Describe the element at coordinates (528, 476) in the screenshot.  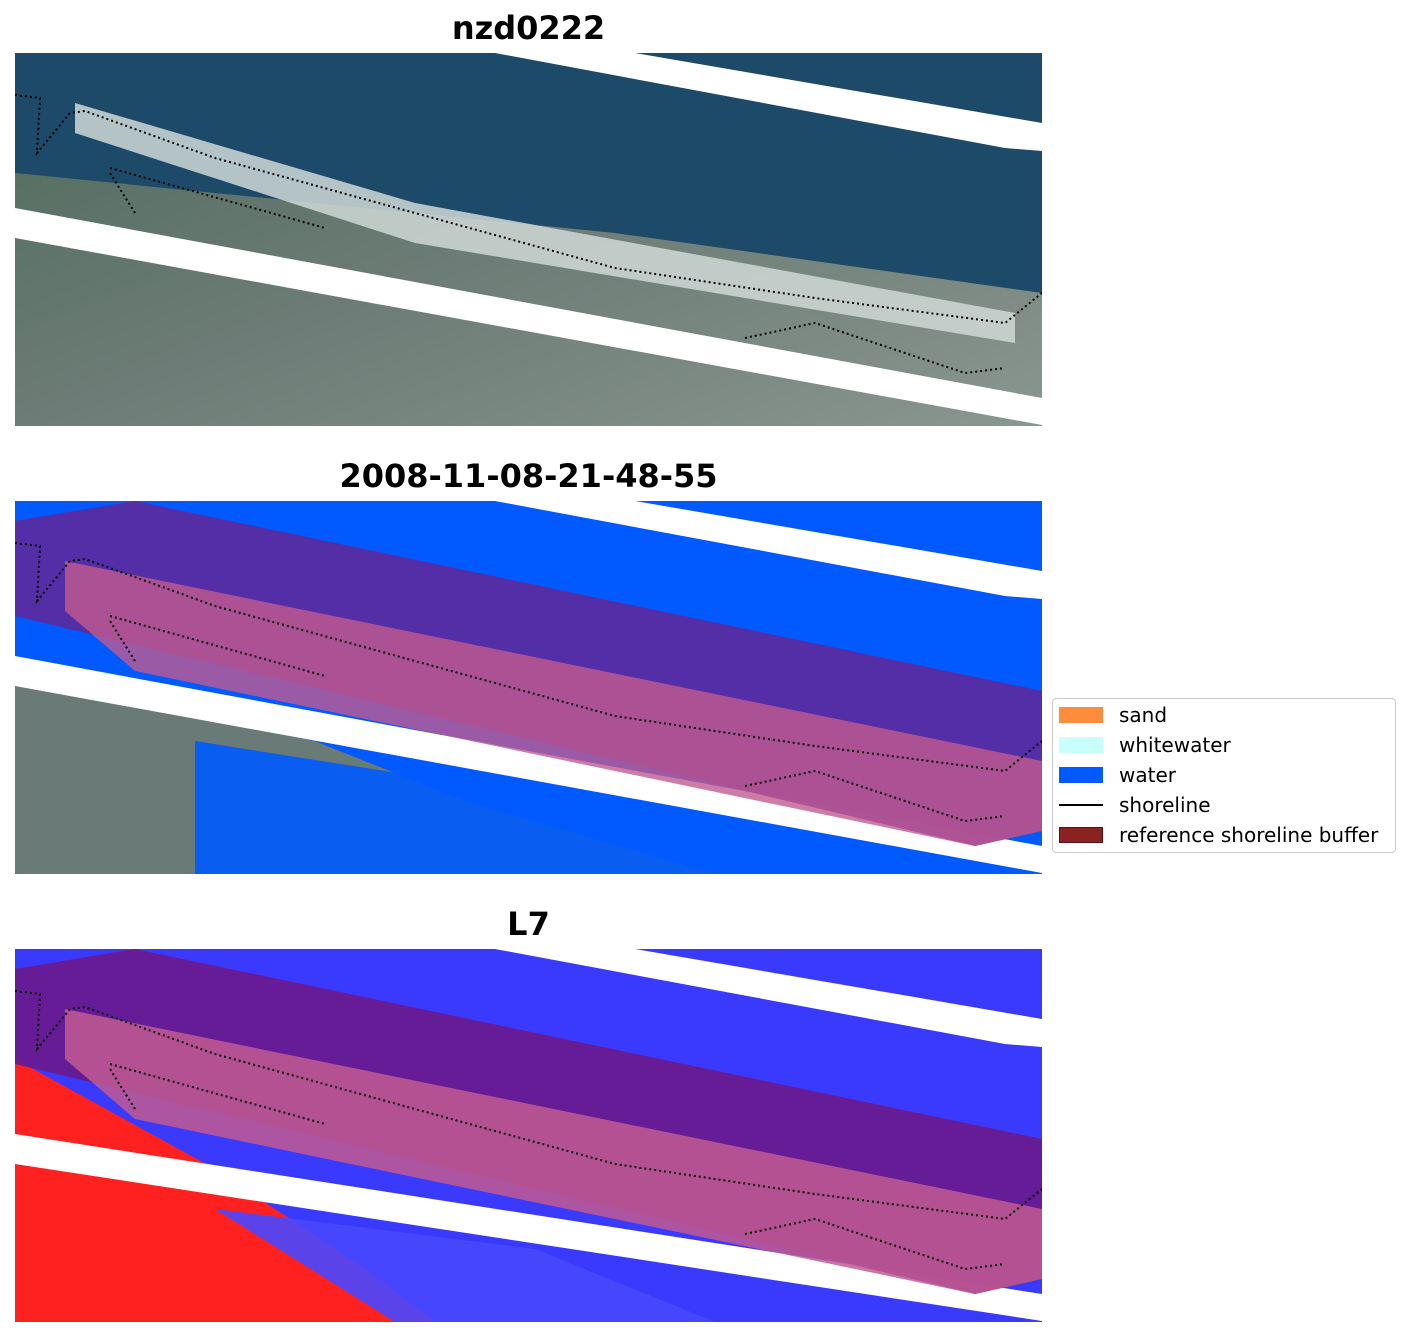
I see `panel-title-classified: 2008-11-08-21-48-55` at that location.